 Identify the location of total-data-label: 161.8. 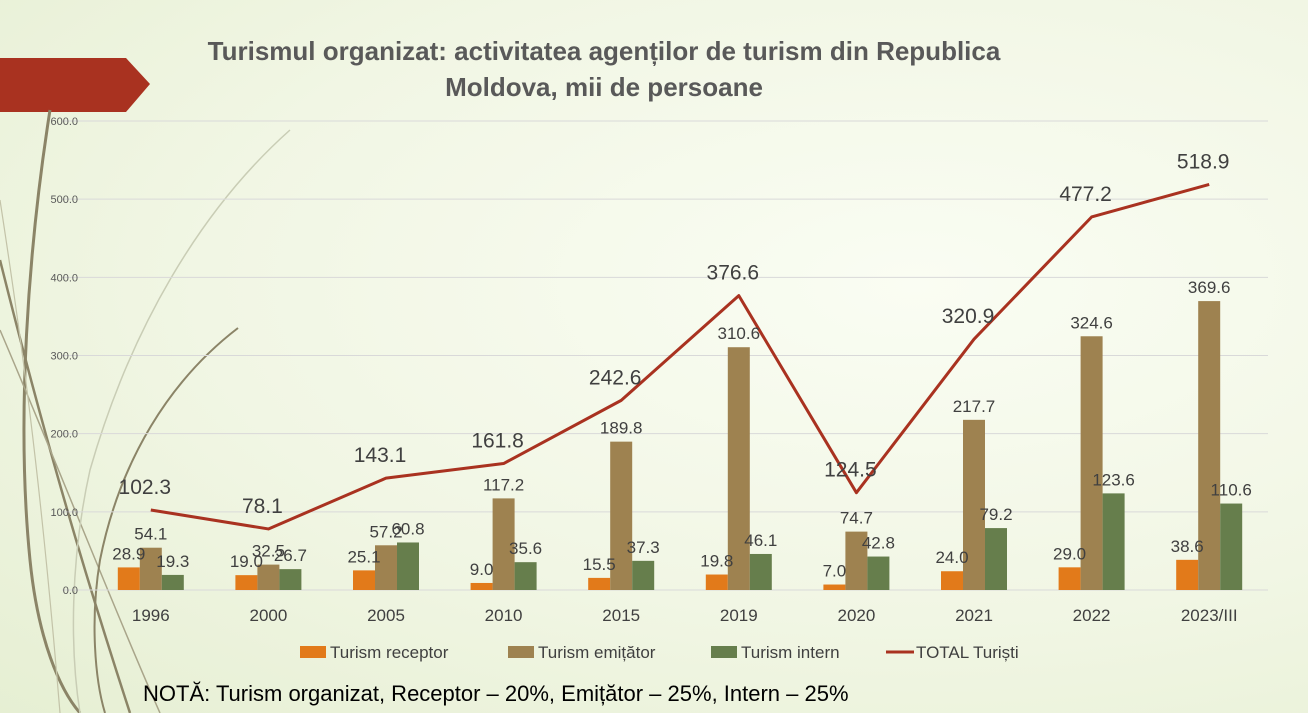
(497, 441).